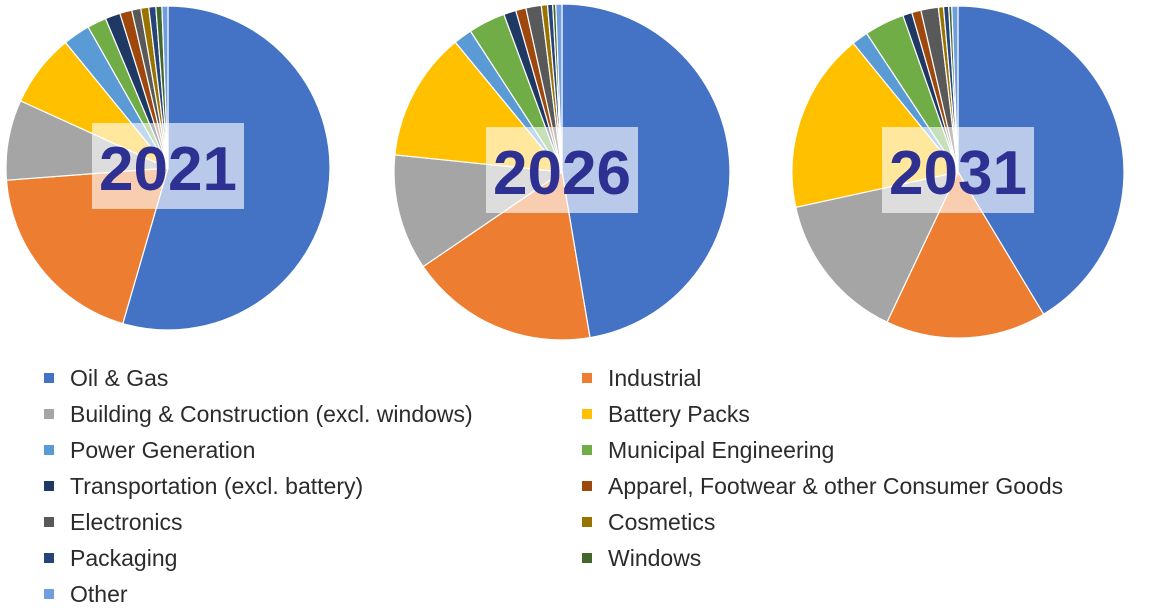  Describe the element at coordinates (822, 522) in the screenshot. I see `legend-item-cosmetics: Cosmetics` at that location.